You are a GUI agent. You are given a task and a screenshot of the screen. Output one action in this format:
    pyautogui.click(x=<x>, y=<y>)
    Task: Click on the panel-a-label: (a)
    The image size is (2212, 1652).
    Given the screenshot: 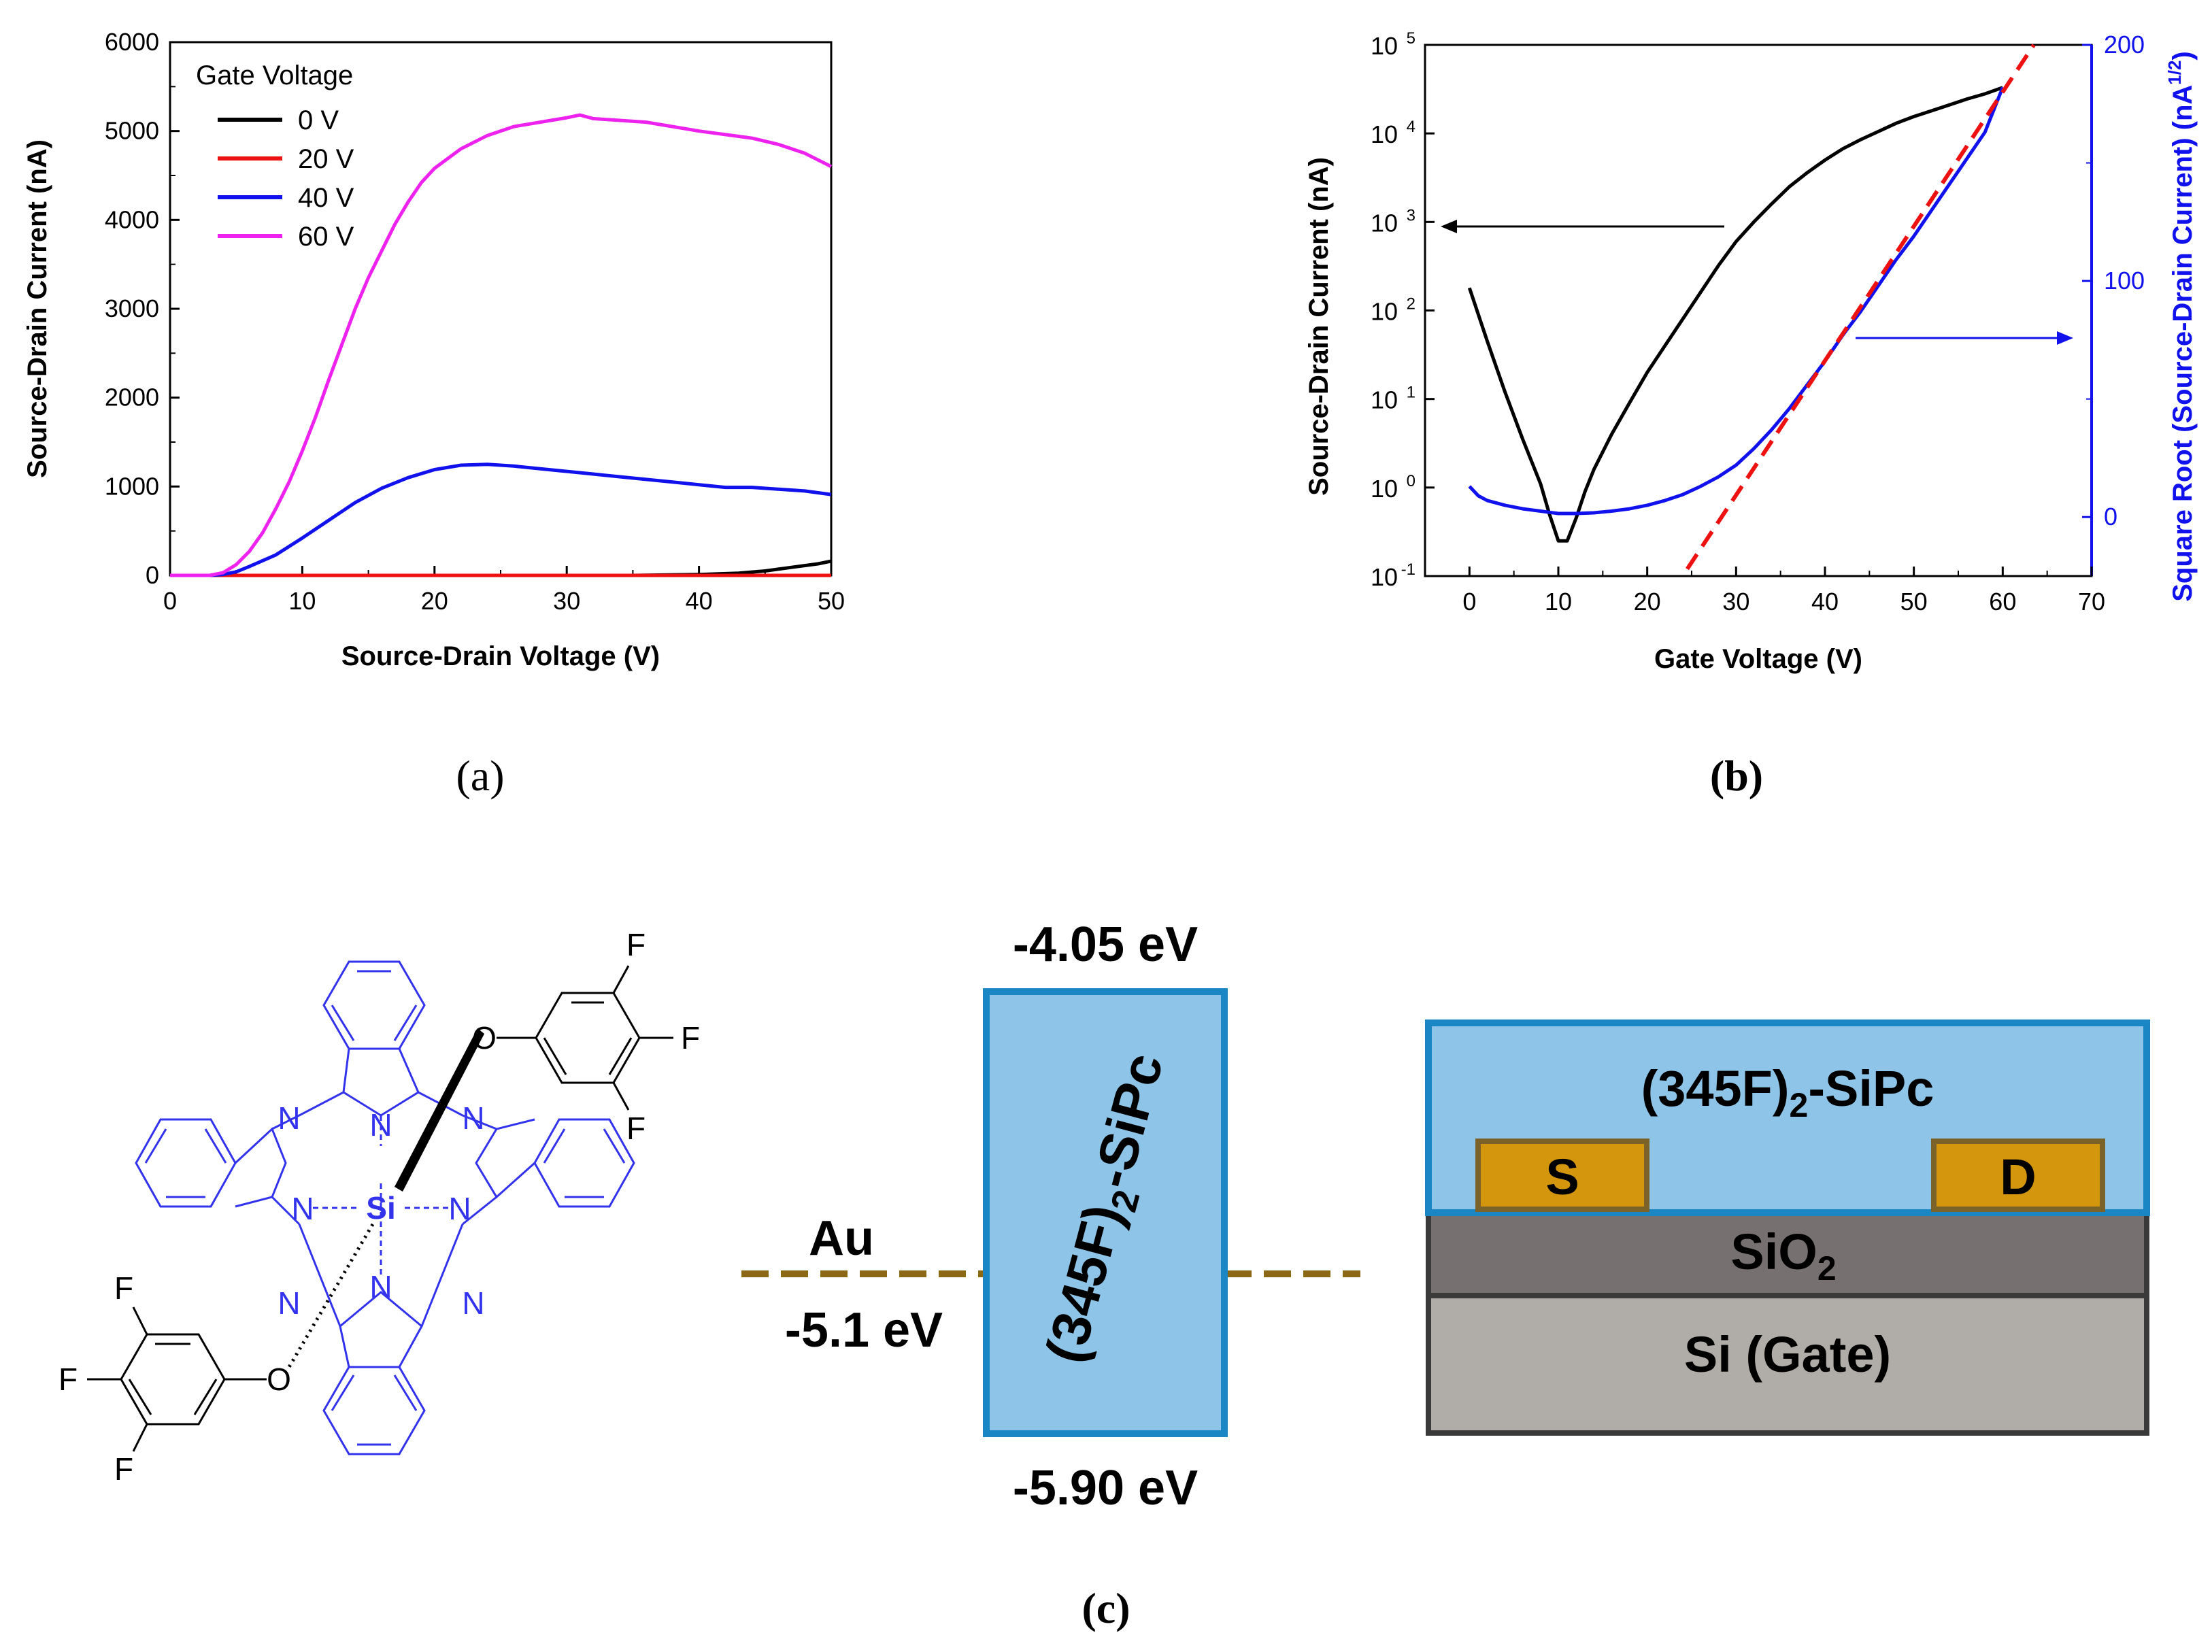 What is the action you would take?
    pyautogui.click(x=480, y=776)
    